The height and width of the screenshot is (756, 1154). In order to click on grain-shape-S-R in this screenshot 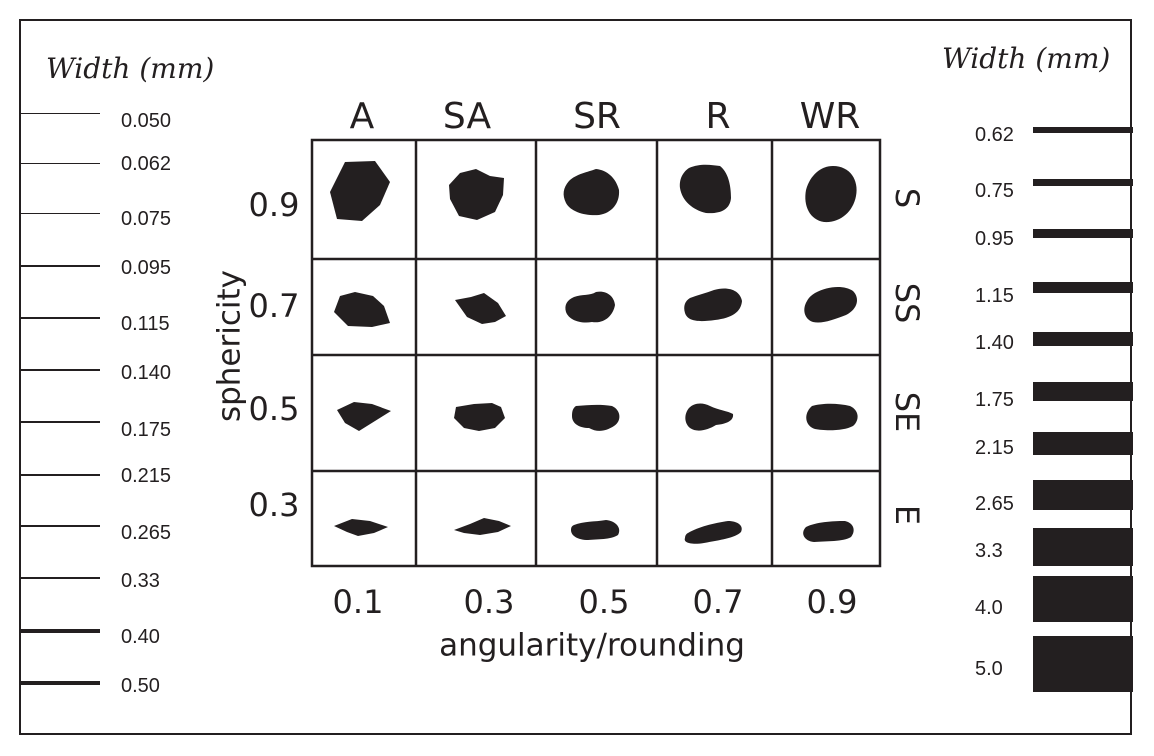, I will do `click(705, 189)`.